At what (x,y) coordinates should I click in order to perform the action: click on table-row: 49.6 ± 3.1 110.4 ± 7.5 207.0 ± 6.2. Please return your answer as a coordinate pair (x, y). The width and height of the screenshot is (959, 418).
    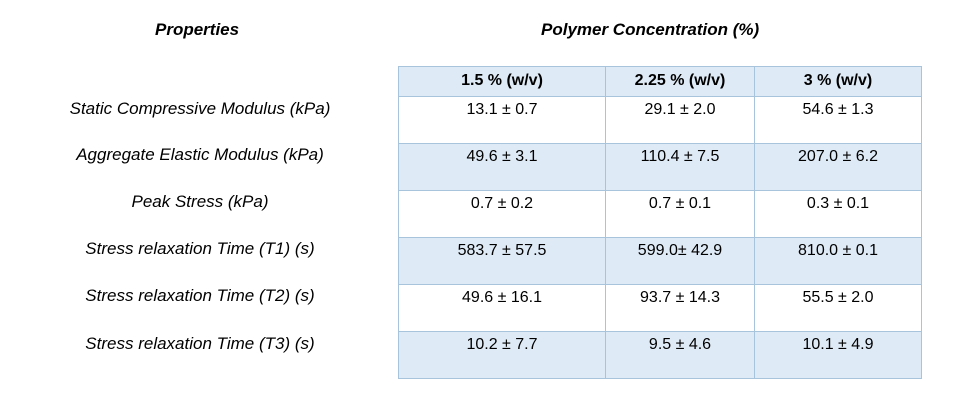
    Looking at the image, I should click on (660, 167).